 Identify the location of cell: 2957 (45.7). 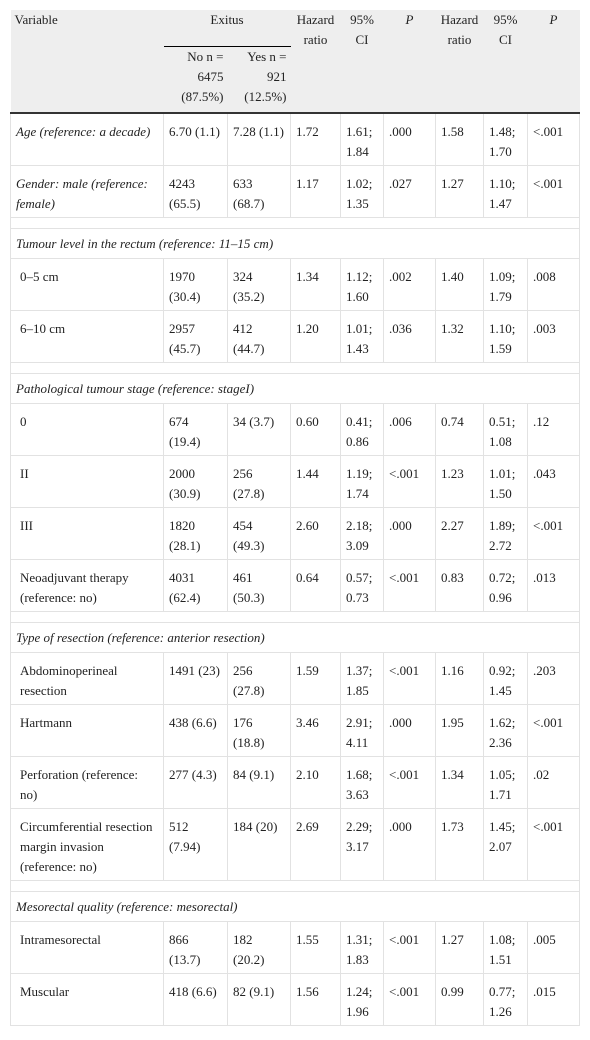
(195, 336).